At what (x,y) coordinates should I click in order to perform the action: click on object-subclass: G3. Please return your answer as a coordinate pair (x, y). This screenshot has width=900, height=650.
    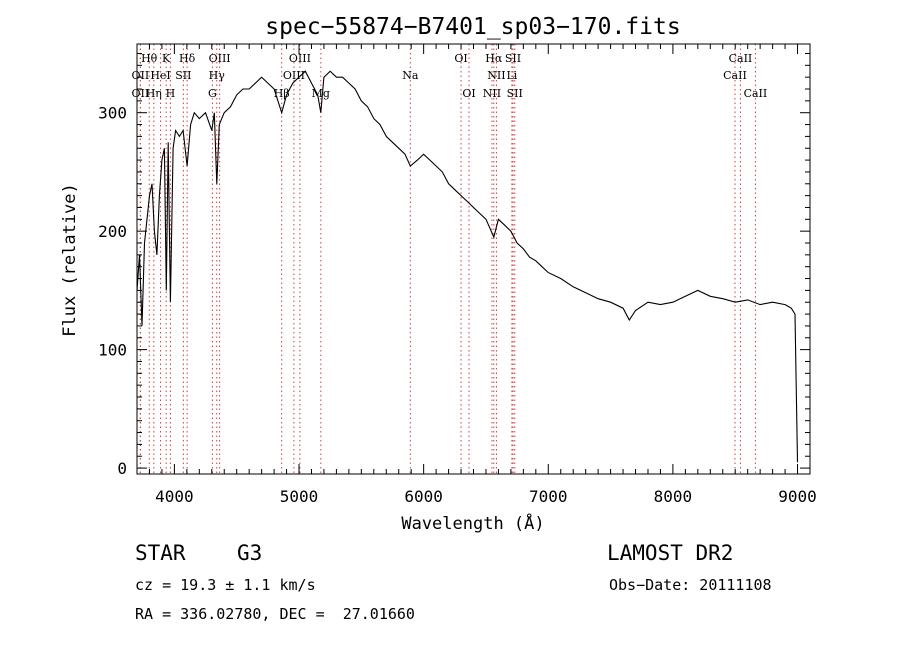
    Looking at the image, I should click on (250, 553).